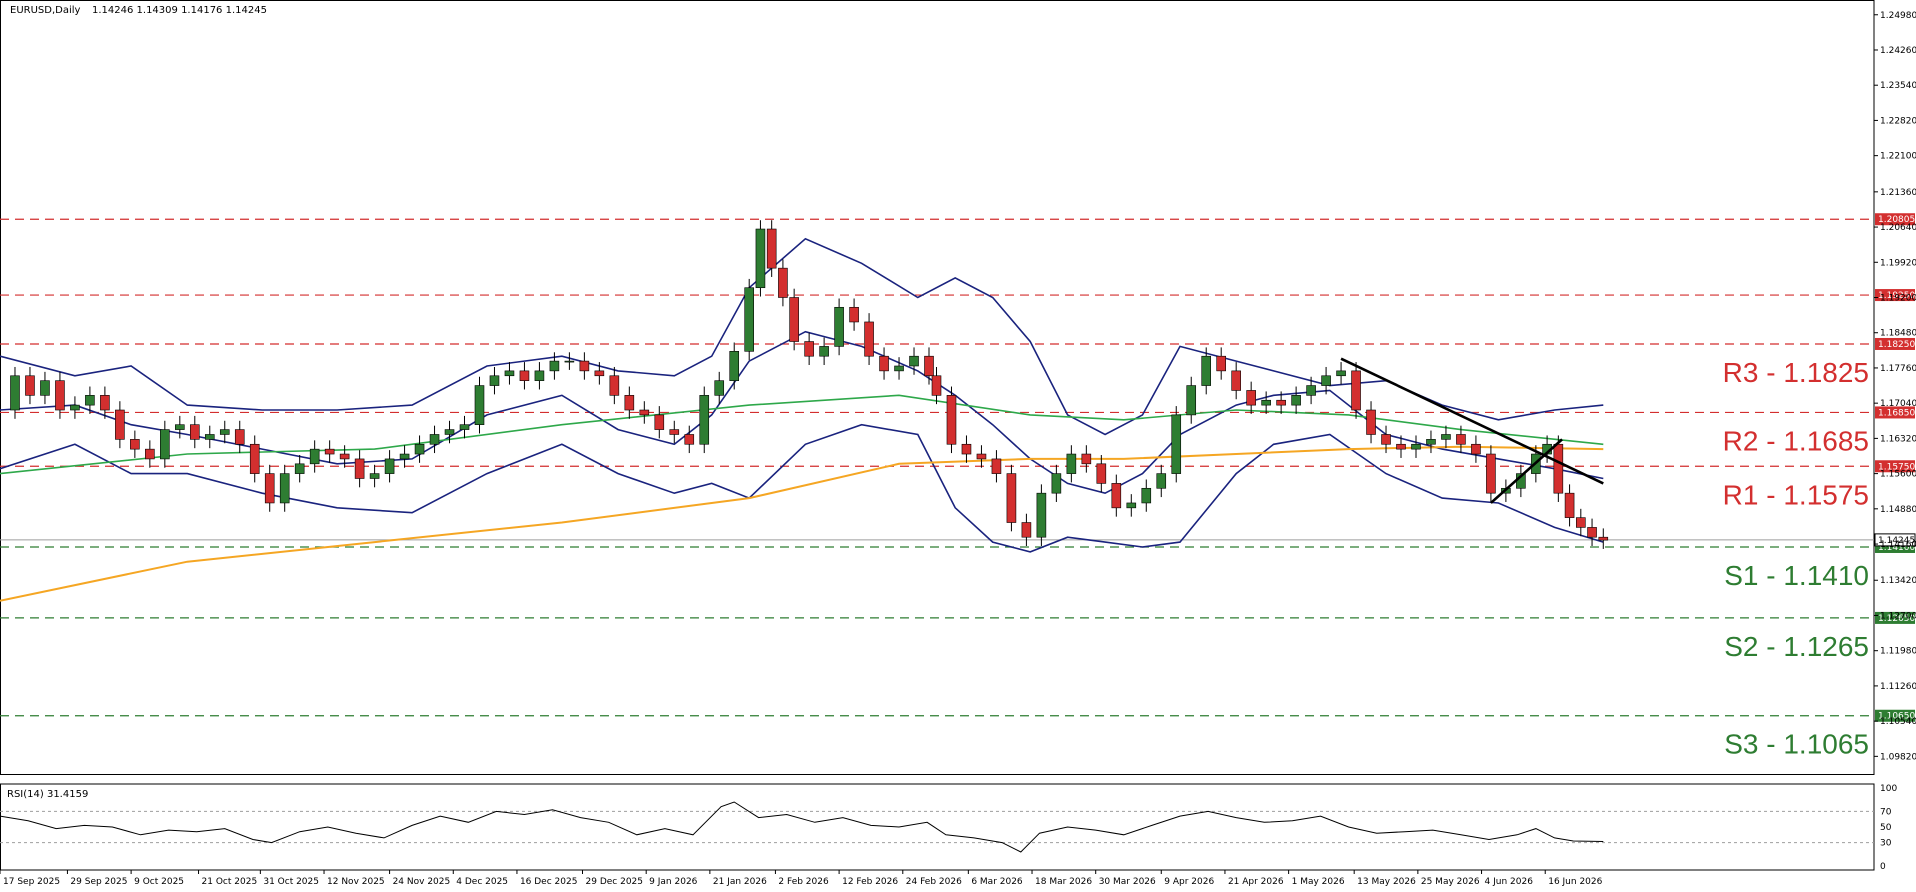  I want to click on date-tick-label: 2 Feb 2026, so click(803, 882).